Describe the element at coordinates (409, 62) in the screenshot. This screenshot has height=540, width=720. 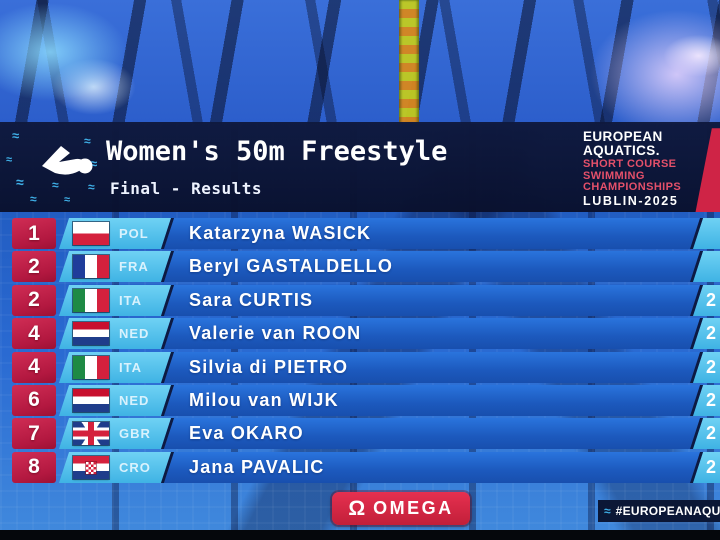
I see `lane-rope` at that location.